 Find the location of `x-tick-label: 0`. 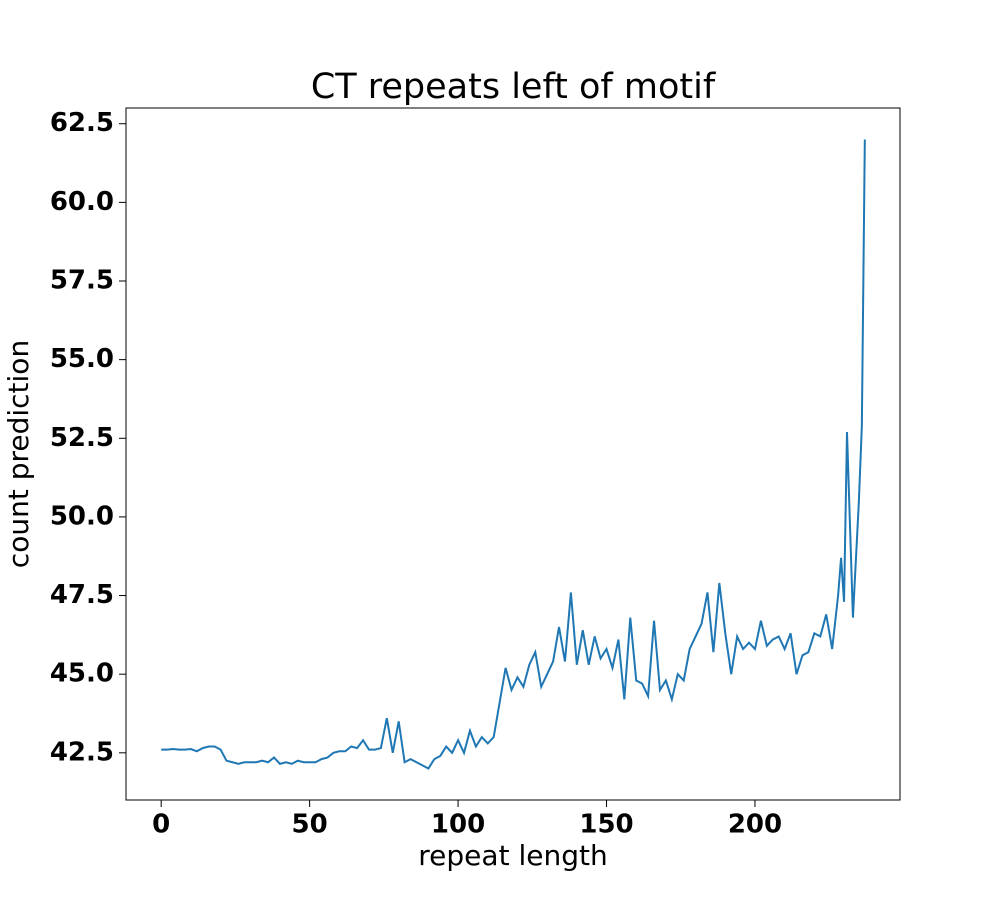

x-tick-label: 0 is located at coordinates (161, 825).